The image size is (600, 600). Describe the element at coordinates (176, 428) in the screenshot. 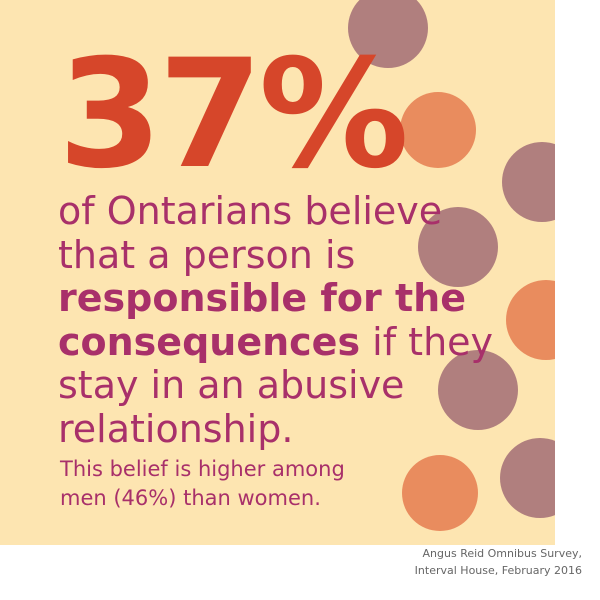

I see `text: relationship.` at that location.